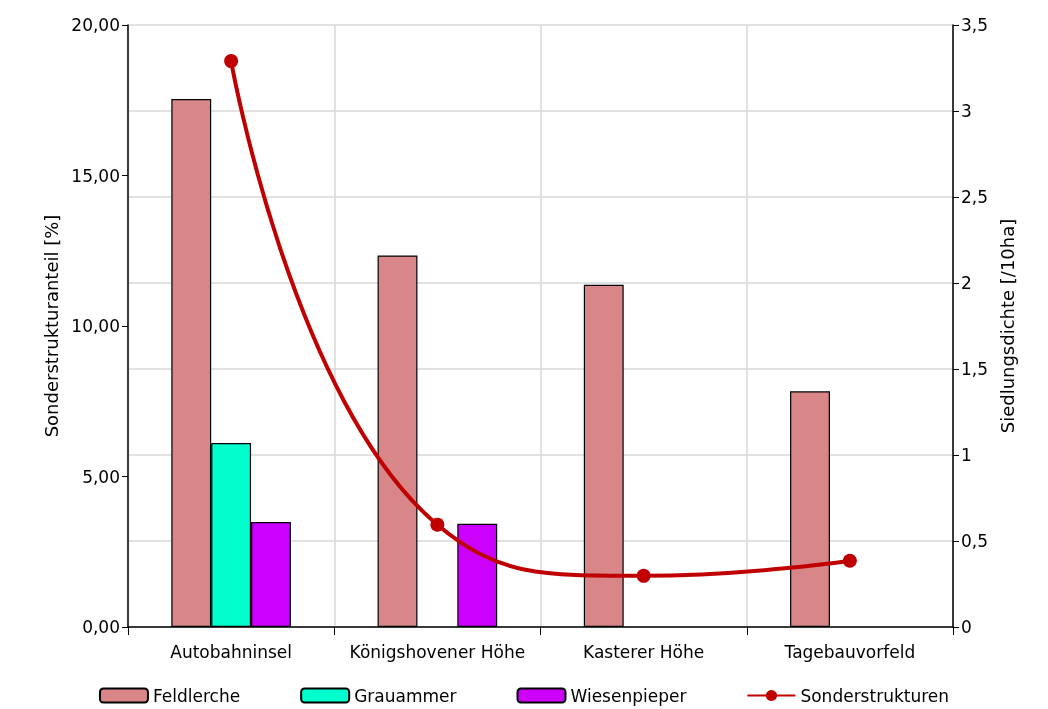 The width and height of the screenshot is (1048, 709). I want to click on legend-label: Grauammer, so click(405, 695).